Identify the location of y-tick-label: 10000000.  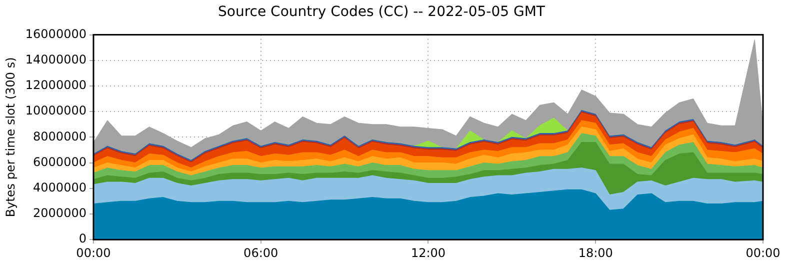
(55, 111).